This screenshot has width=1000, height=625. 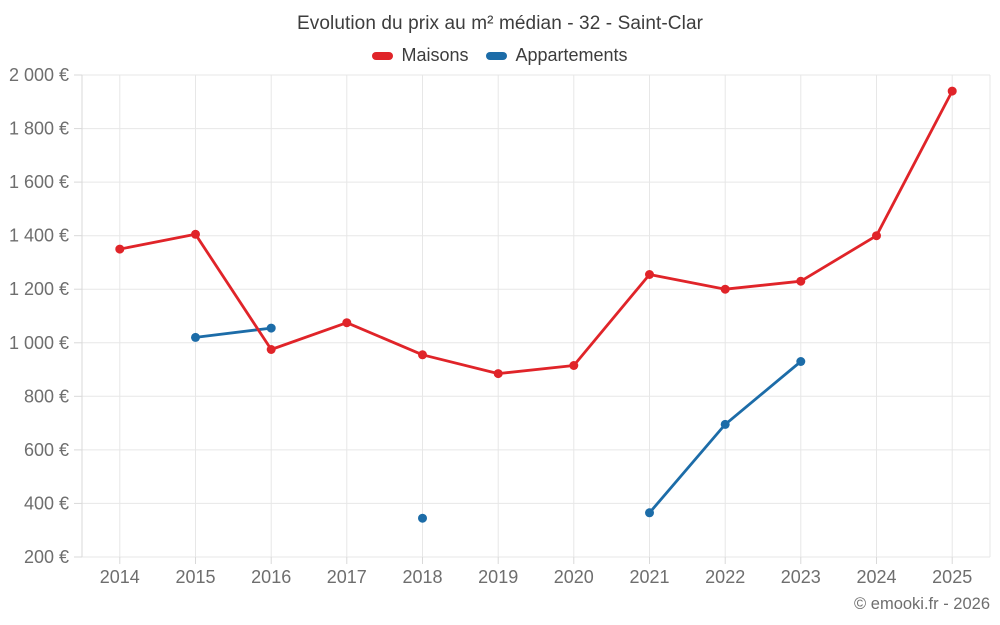 What do you see at coordinates (497, 55) in the screenshot?
I see `legend-swatch-appartements-icon` at bounding box center [497, 55].